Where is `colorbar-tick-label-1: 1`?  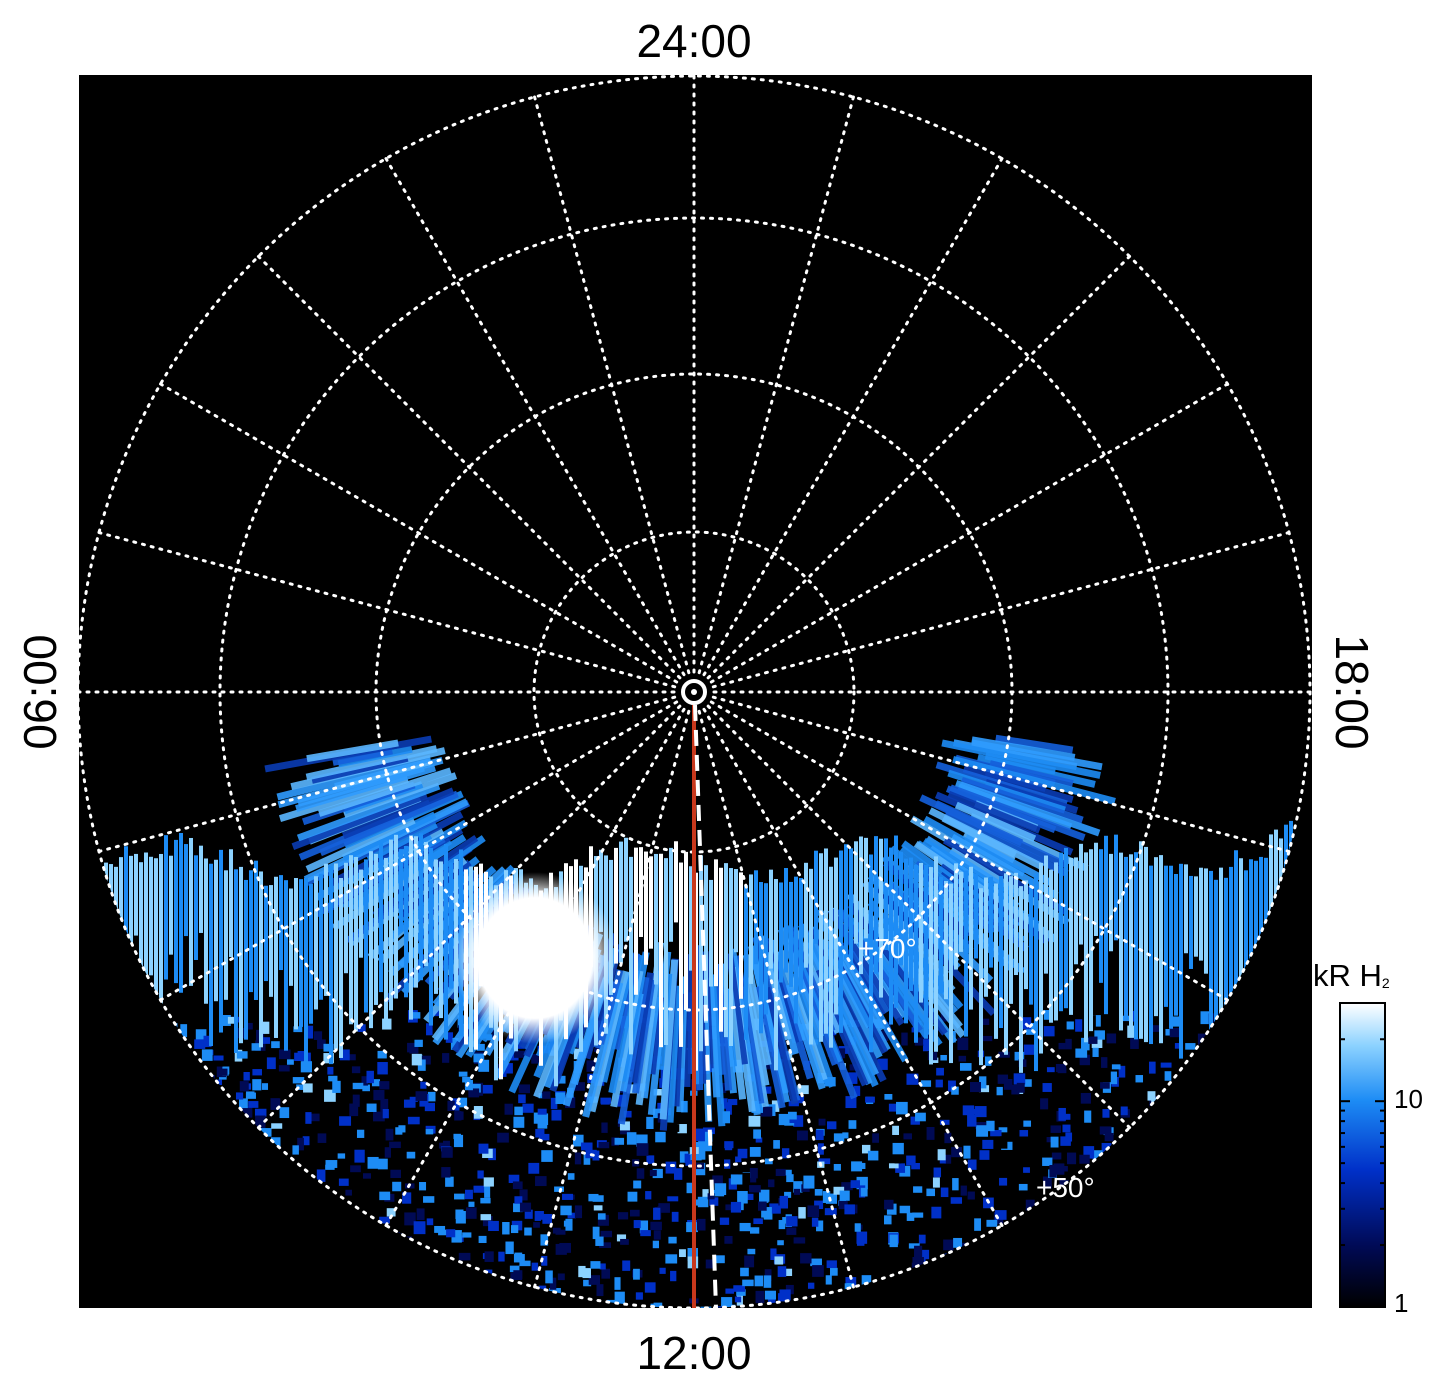
colorbar-tick-label-1: 1 is located at coordinates (1401, 1303).